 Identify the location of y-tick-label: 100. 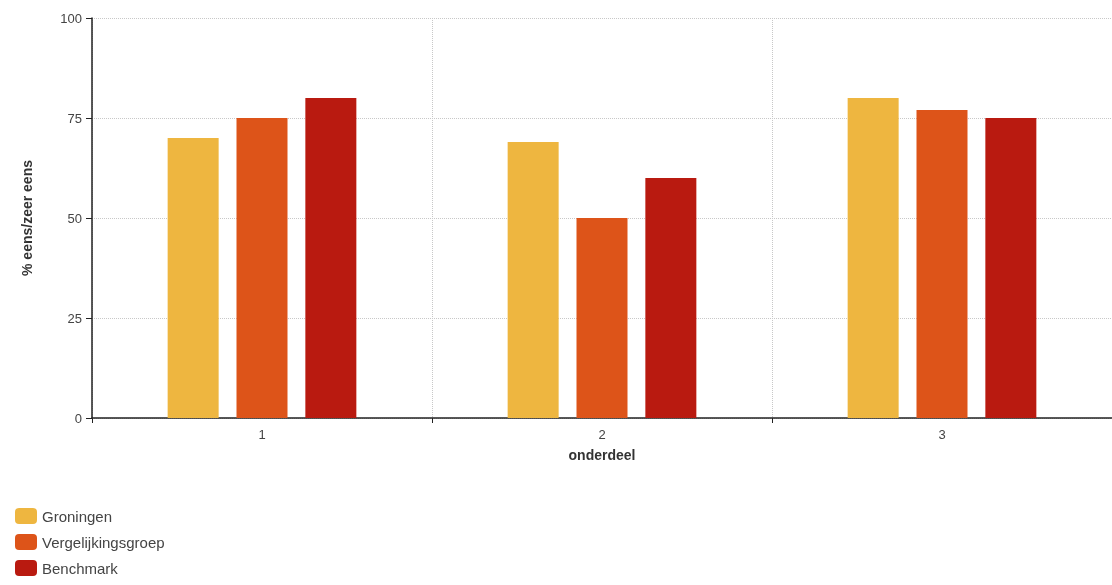
(71, 18).